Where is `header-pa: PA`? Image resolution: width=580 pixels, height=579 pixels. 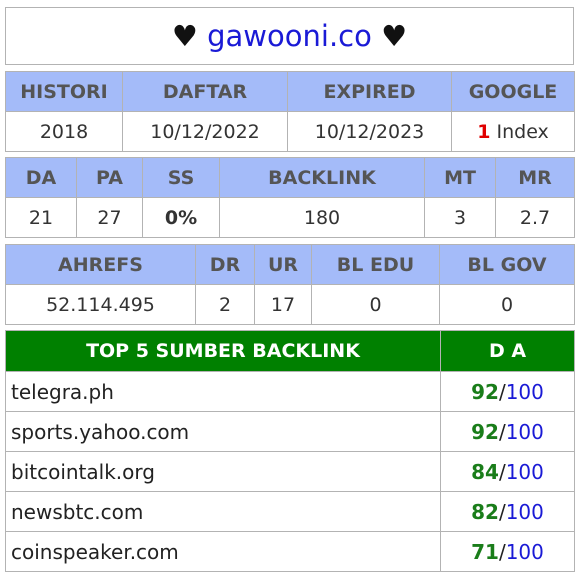 header-pa: PA is located at coordinates (109, 177).